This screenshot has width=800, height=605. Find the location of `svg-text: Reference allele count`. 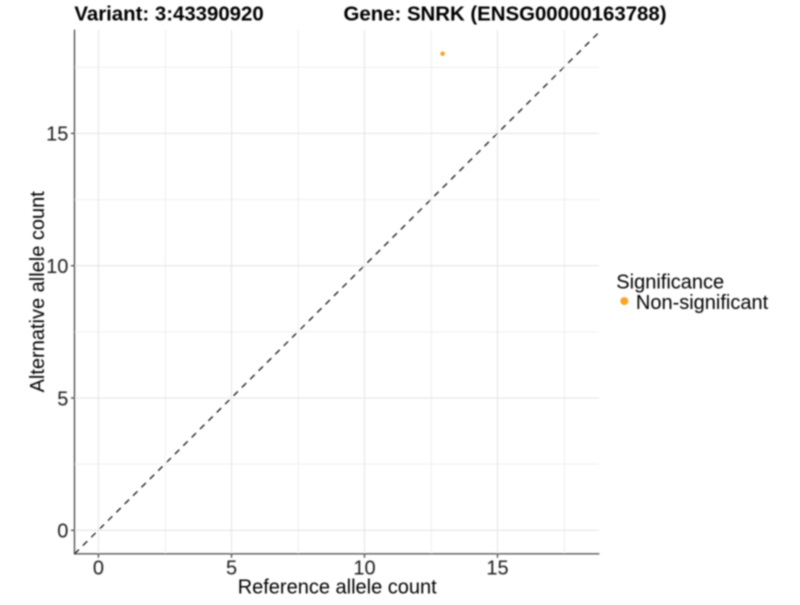

svg-text: Reference allele count is located at coordinates (337, 588).